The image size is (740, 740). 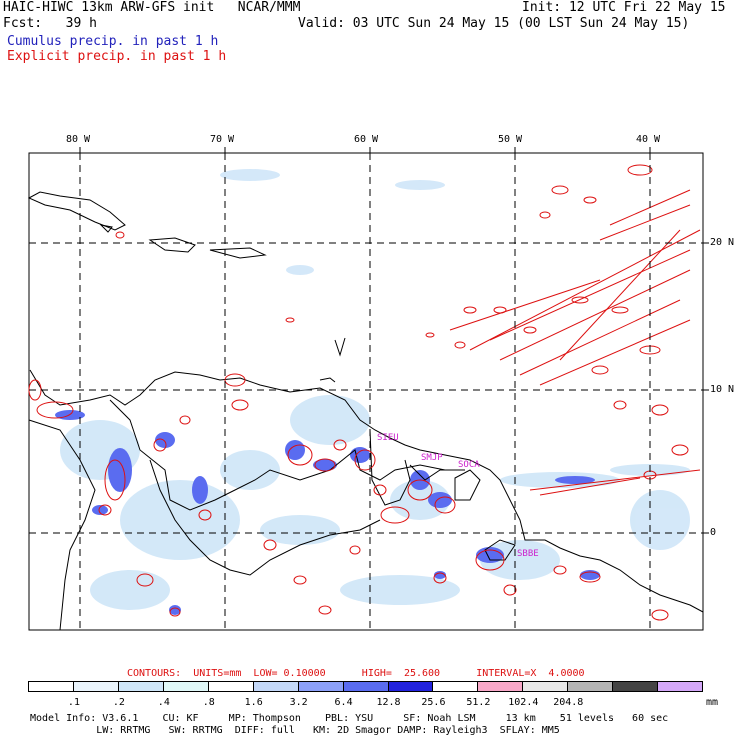 I want to click on colorbar-tick-label: 204.8, so click(x=568, y=702).